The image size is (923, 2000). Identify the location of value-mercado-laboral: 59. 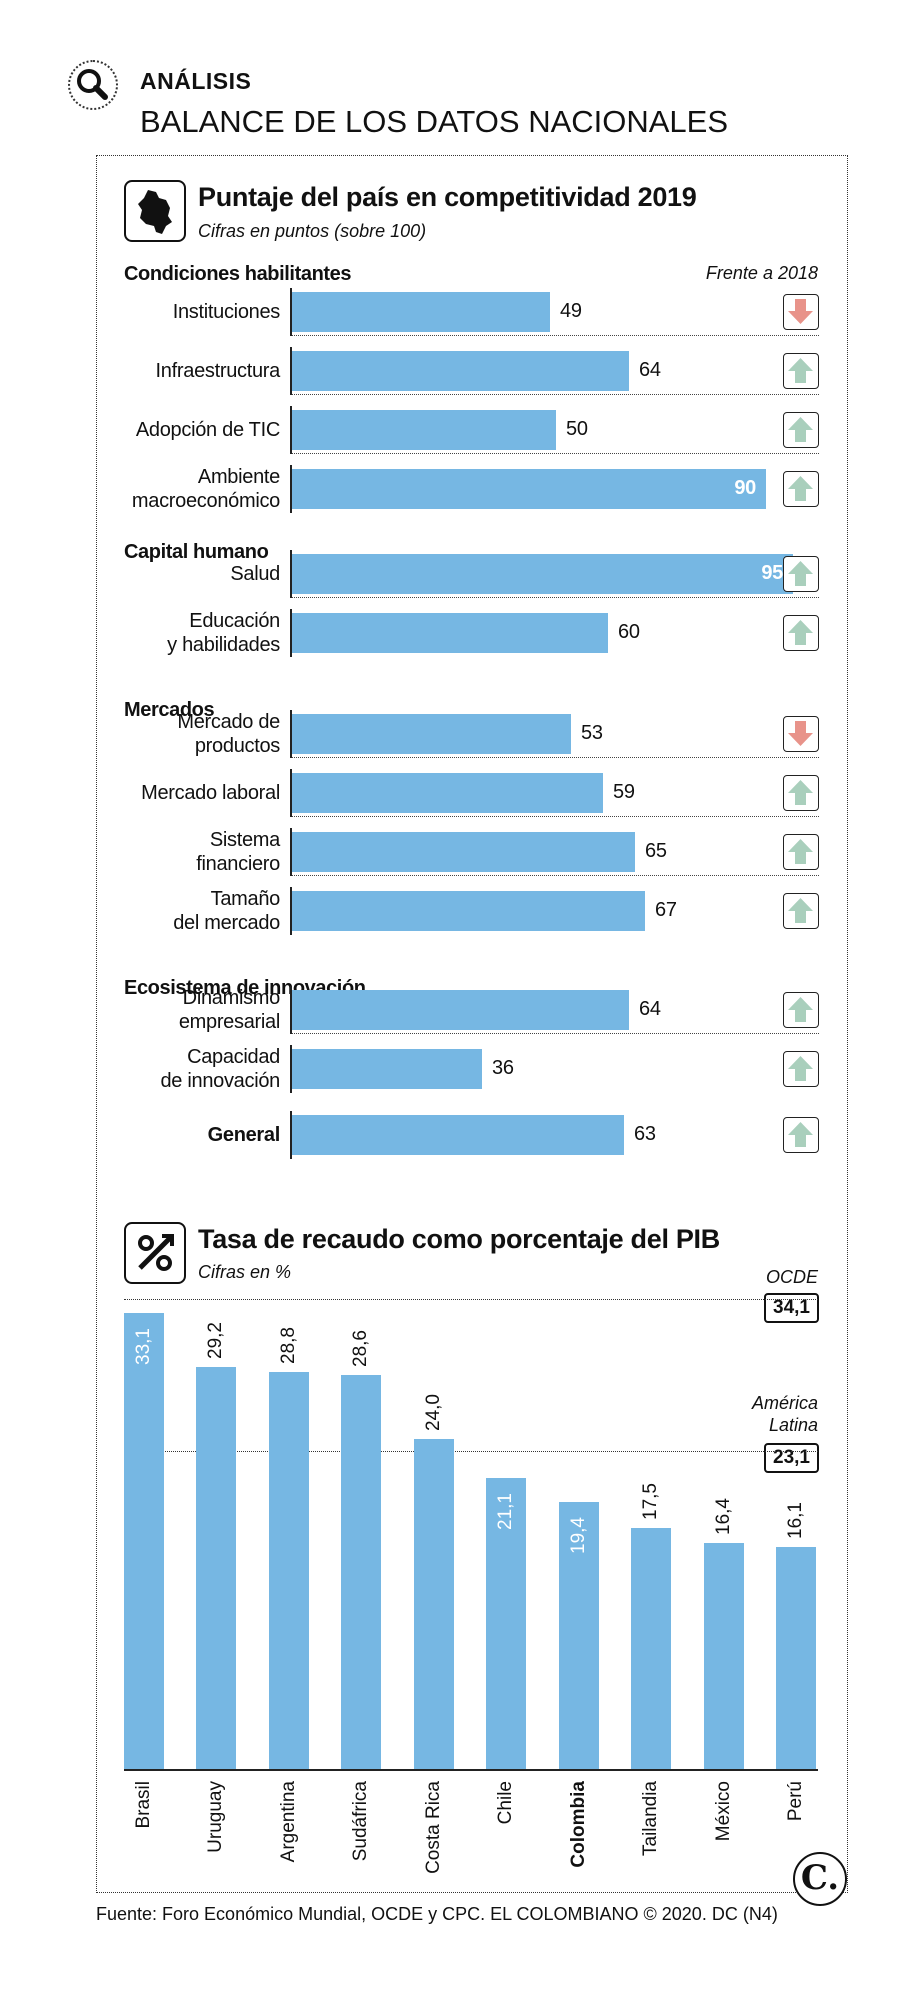
(624, 792).